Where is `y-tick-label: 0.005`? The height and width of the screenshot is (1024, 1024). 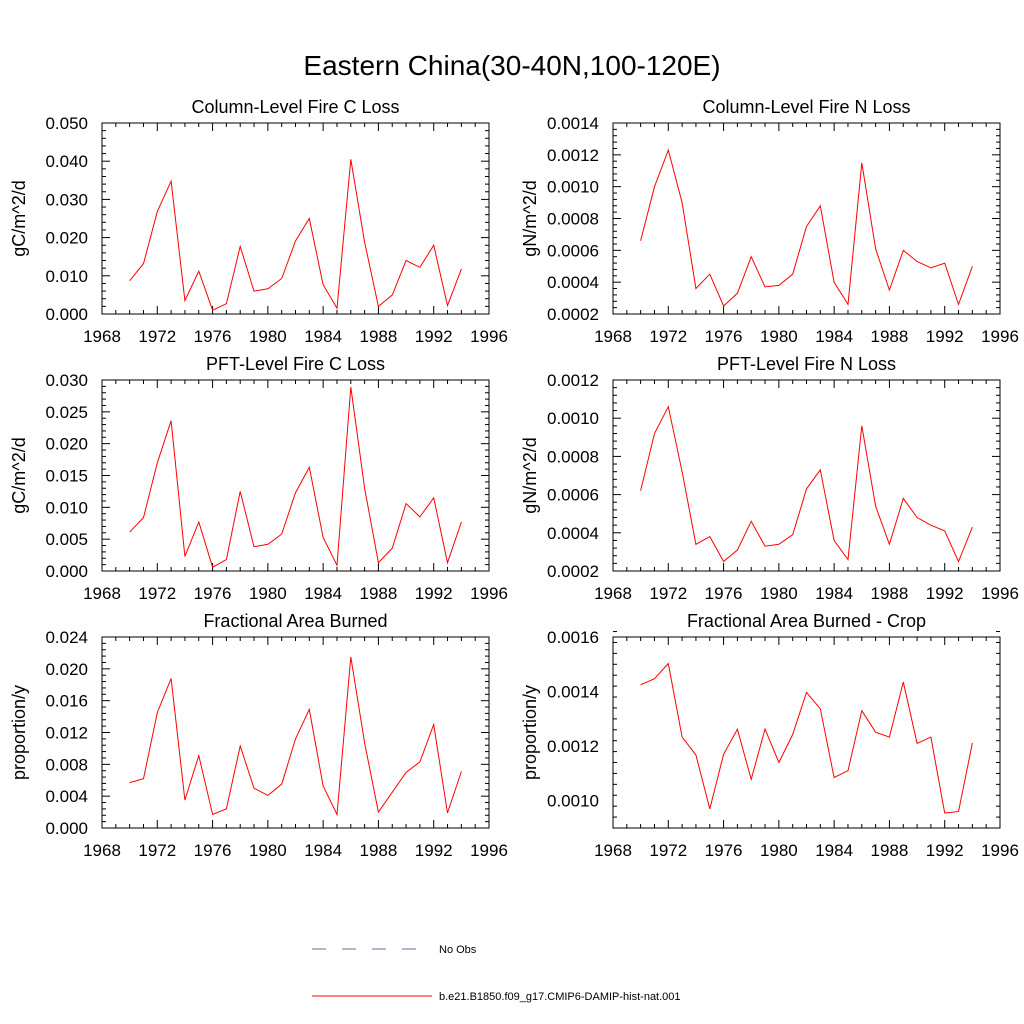
y-tick-label: 0.005 is located at coordinates (66, 539).